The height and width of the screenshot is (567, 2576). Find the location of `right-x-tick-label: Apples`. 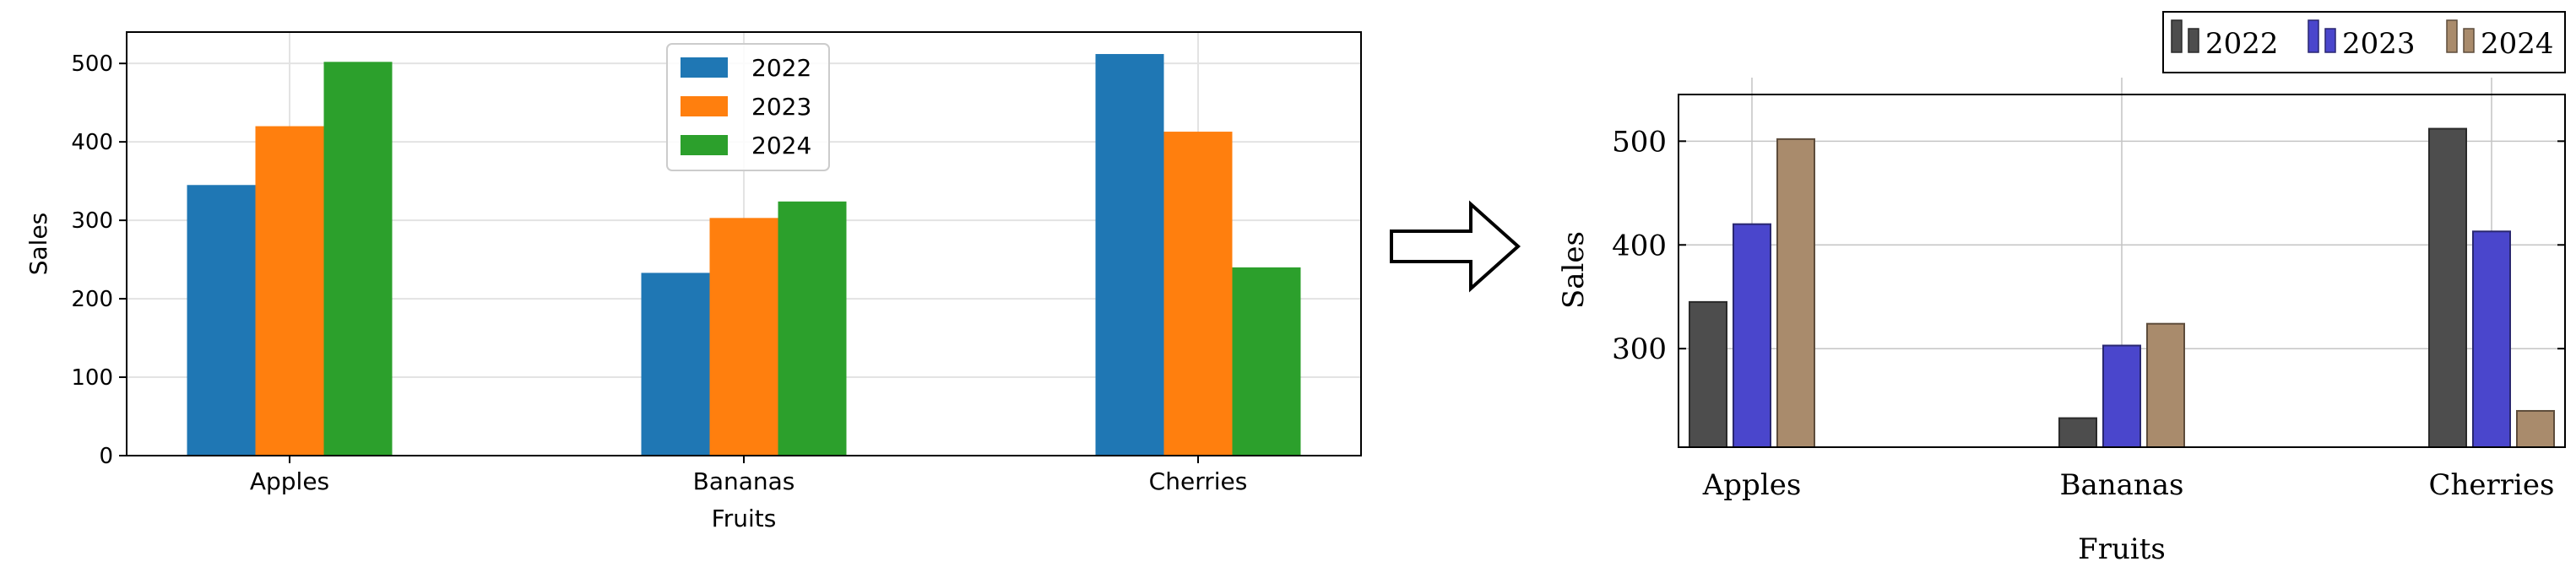

right-x-tick-label: Apples is located at coordinates (1752, 485).